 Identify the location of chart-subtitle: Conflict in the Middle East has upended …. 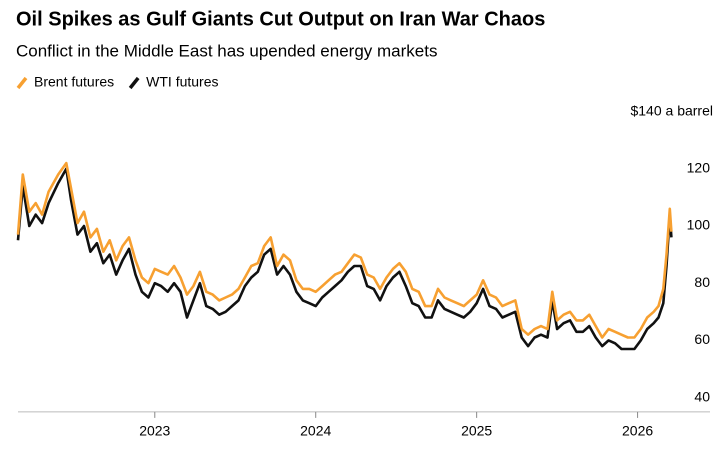
(226, 50).